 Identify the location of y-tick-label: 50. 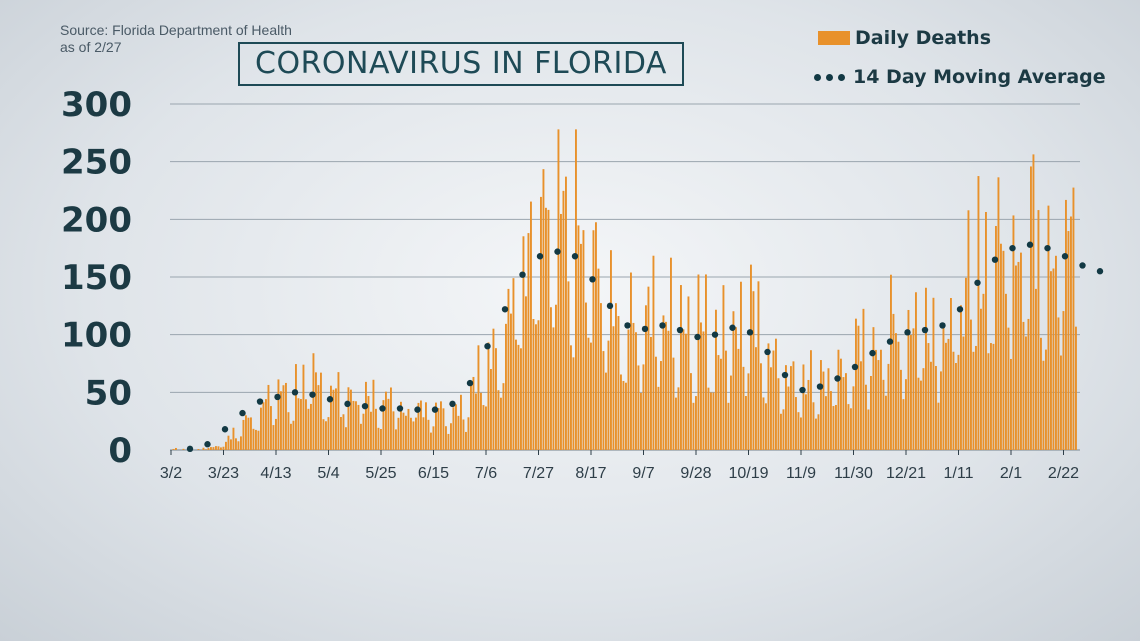
(108, 393).